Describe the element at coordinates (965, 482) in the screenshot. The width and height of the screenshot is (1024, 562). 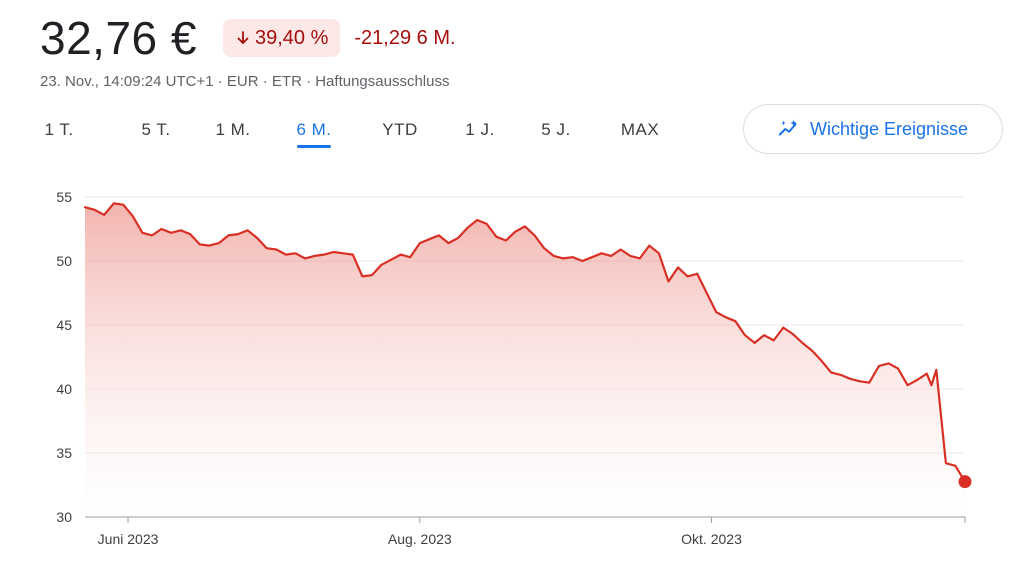
I see `last-price-dot` at that location.